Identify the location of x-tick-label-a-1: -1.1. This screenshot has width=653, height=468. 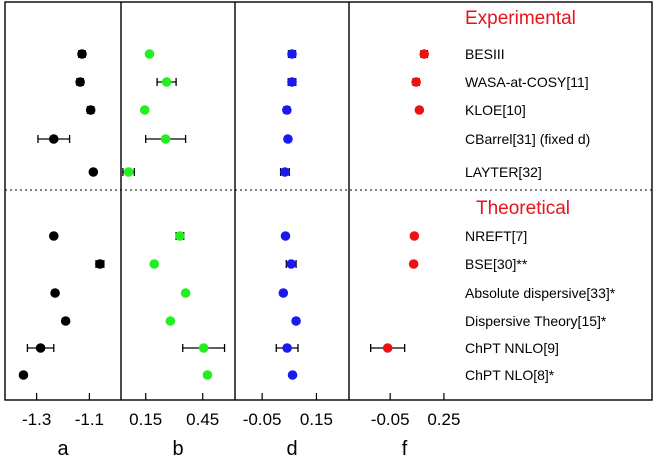
(89, 419).